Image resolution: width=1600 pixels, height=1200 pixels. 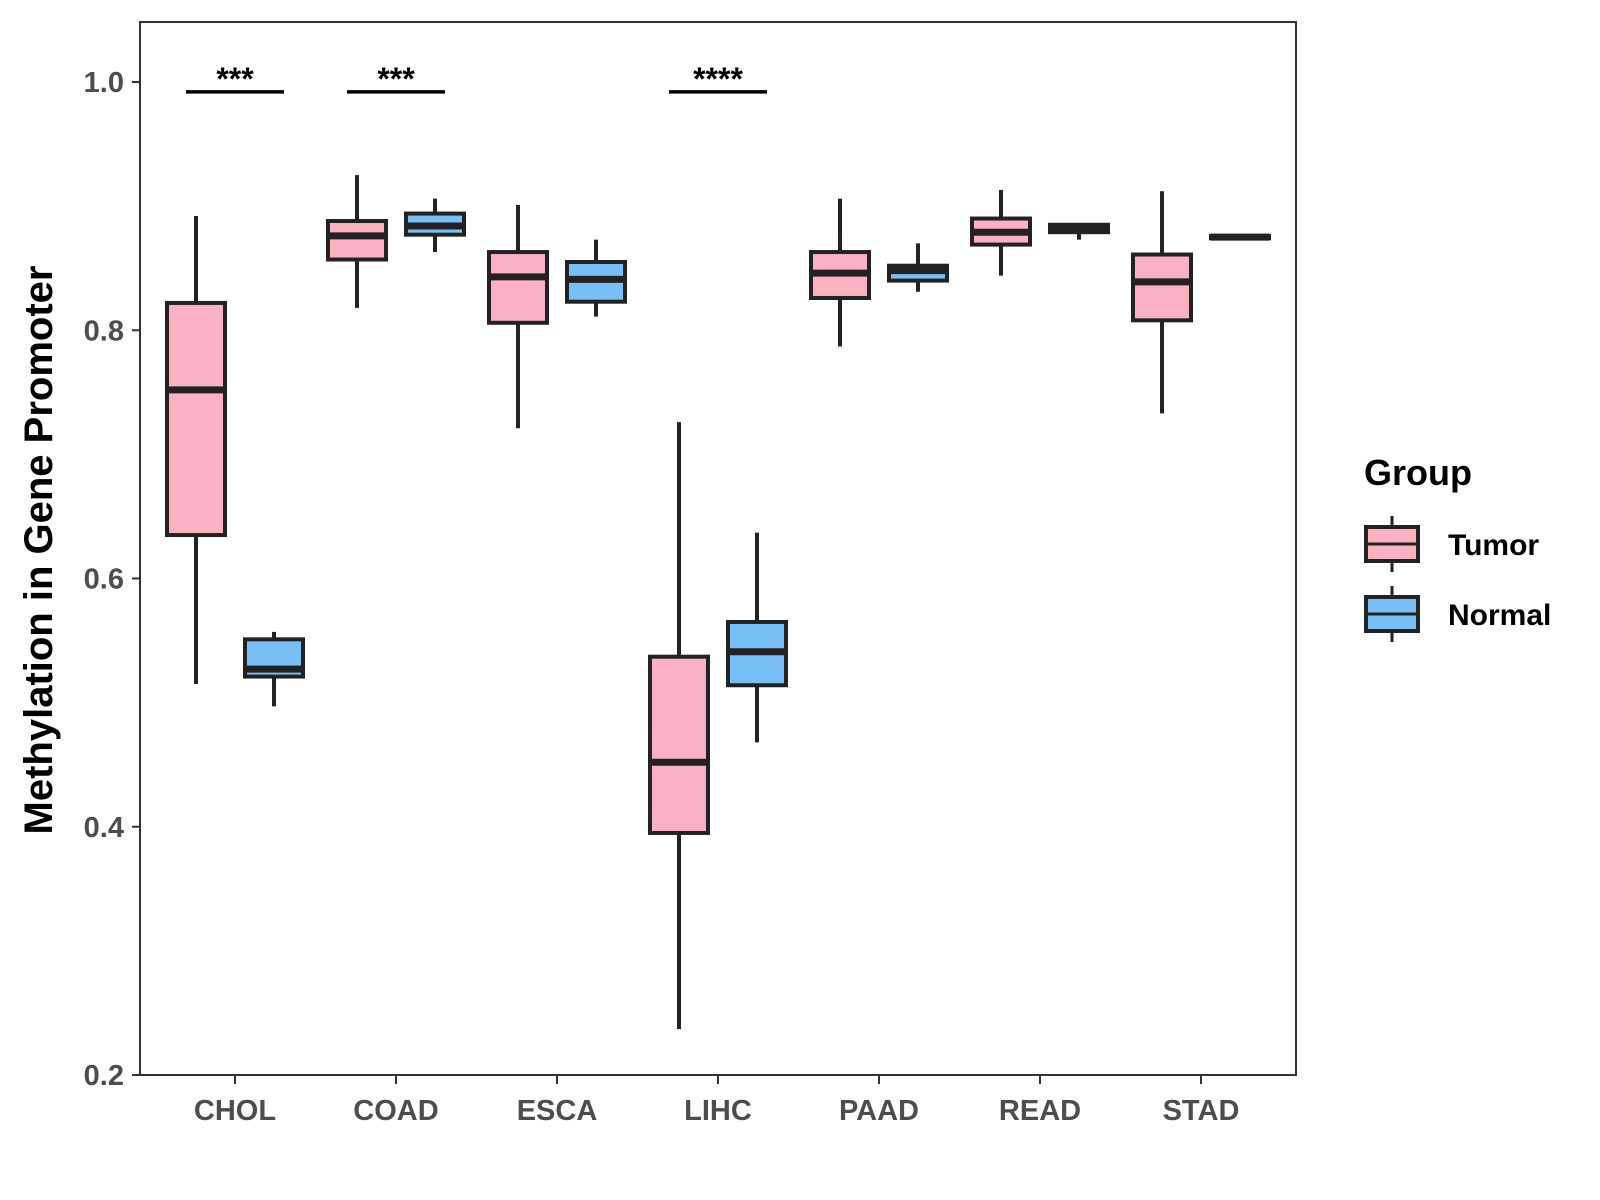 I want to click on significance-annotations: *** *** ****, so click(x=476, y=79).